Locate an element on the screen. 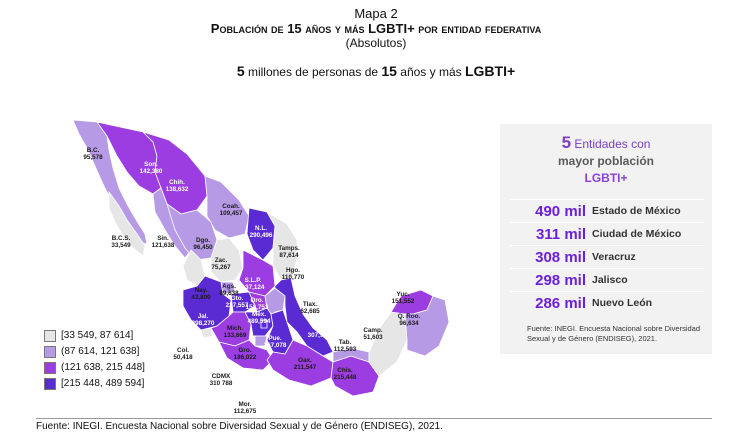  panel-row: 286 mil Nuevo León is located at coordinates (607, 302).